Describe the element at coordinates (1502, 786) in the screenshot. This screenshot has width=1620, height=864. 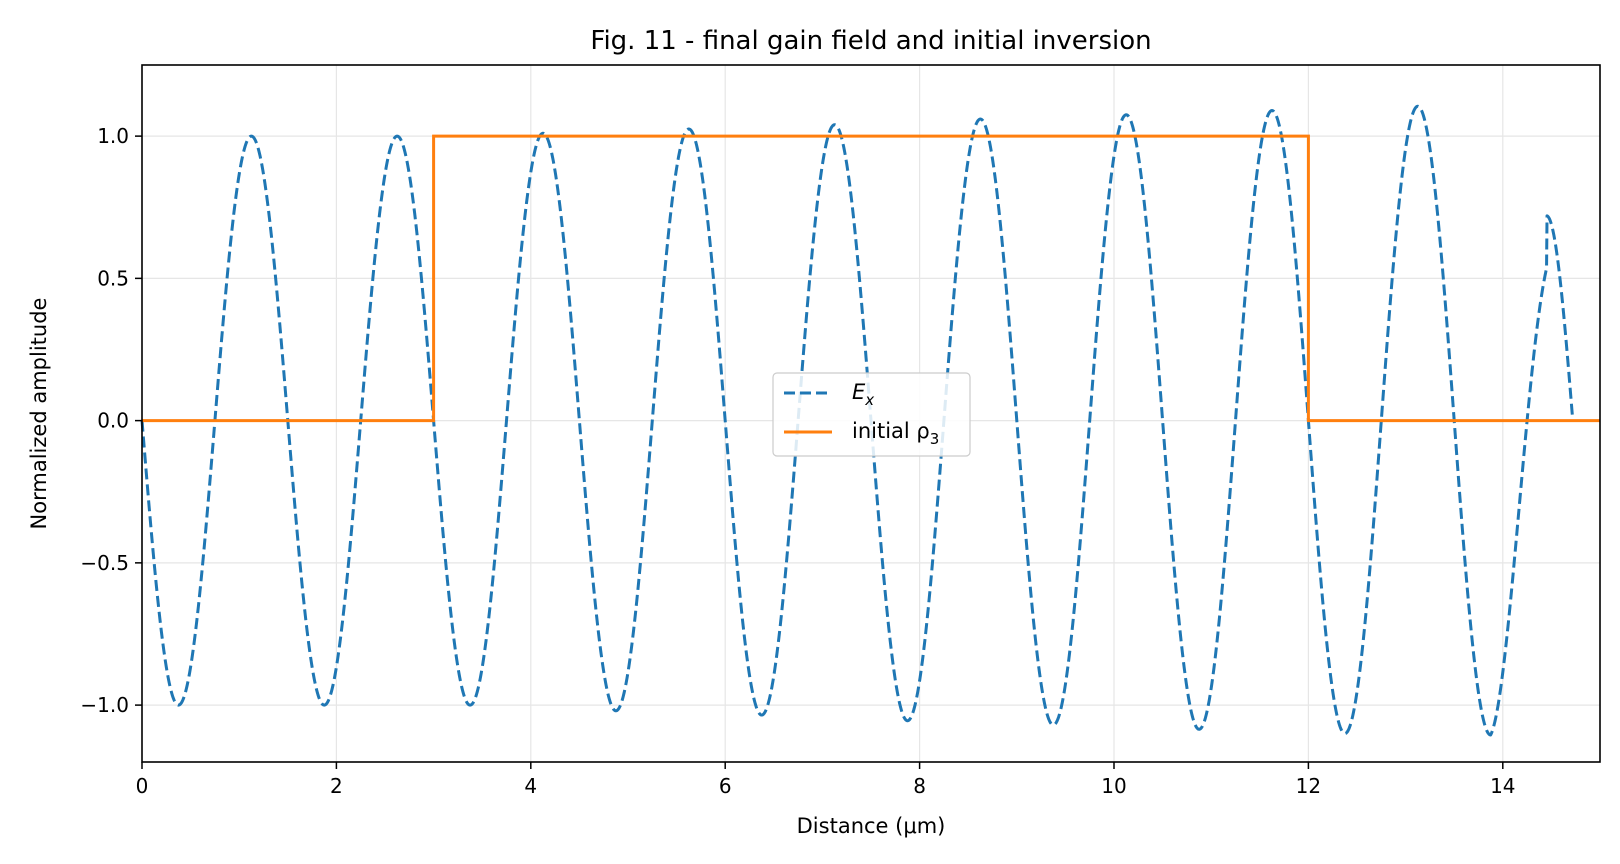
I see `x-tick-label: 14` at that location.